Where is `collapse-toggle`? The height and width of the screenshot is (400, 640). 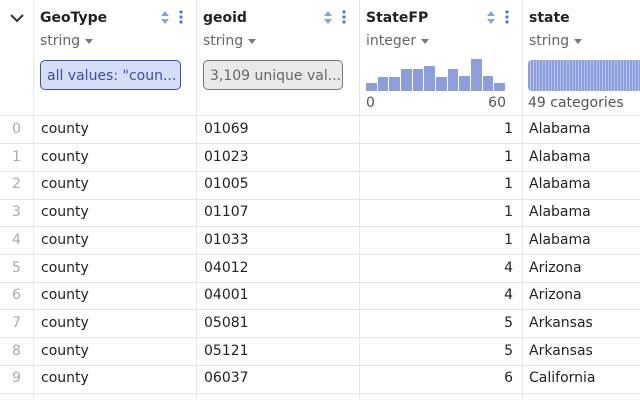
collapse-toggle is located at coordinates (17, 18).